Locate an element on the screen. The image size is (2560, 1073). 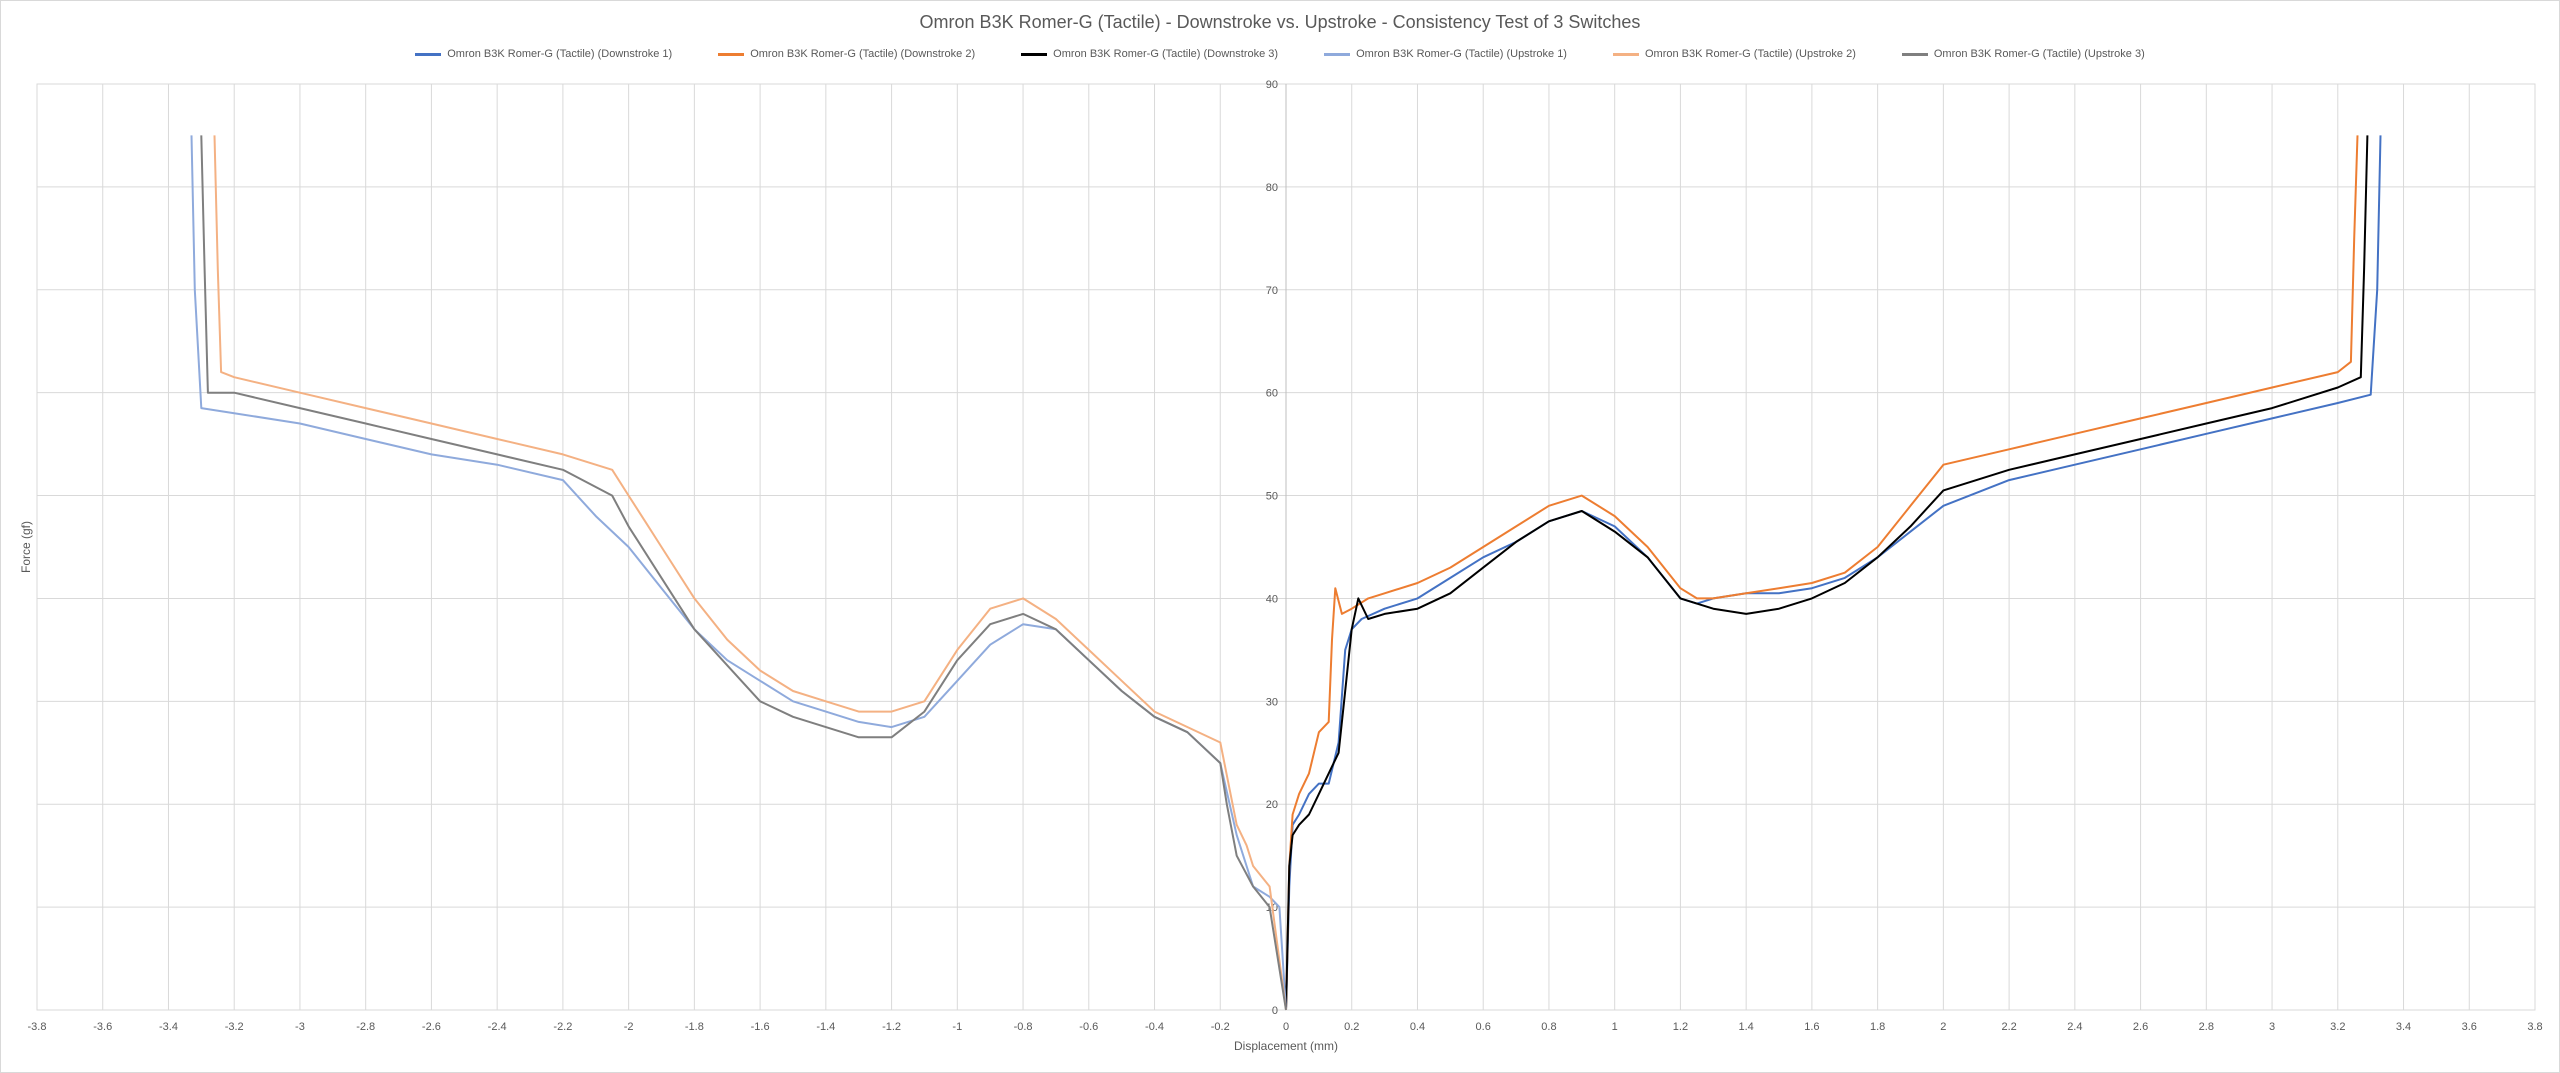
y-tick-label: 60 is located at coordinates (1272, 394).